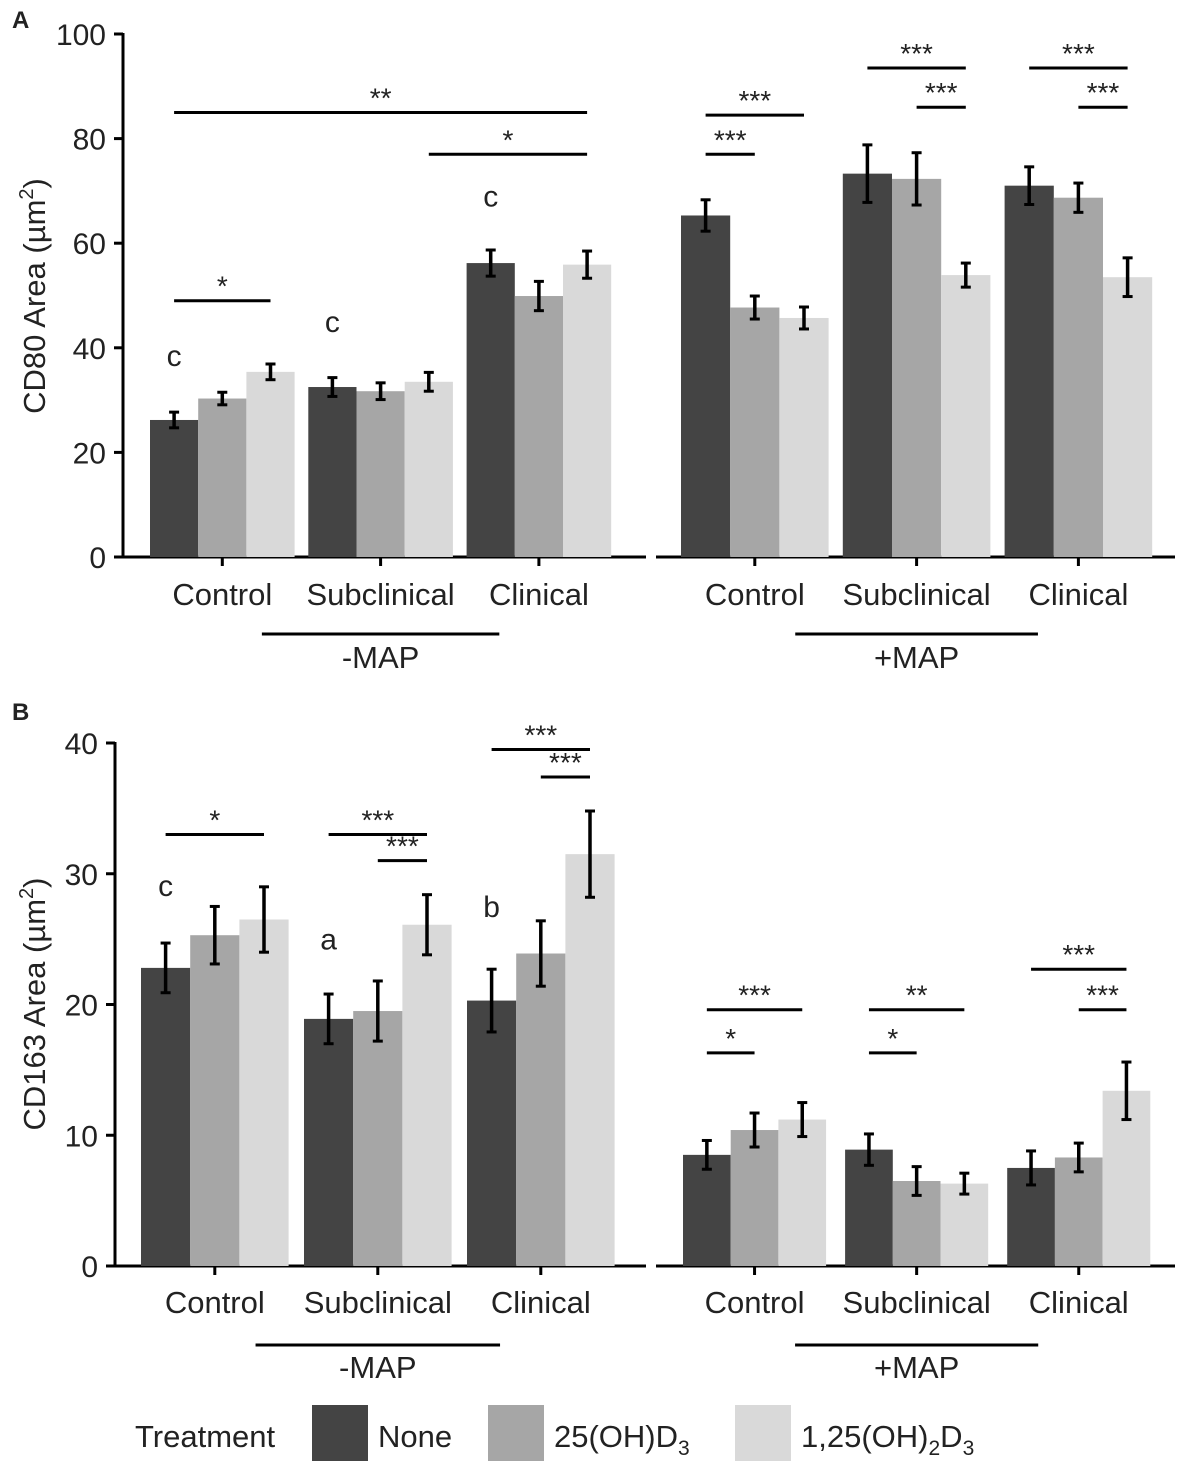  Describe the element at coordinates (89, 244) in the screenshot. I see `y-tick-label: 60` at that location.